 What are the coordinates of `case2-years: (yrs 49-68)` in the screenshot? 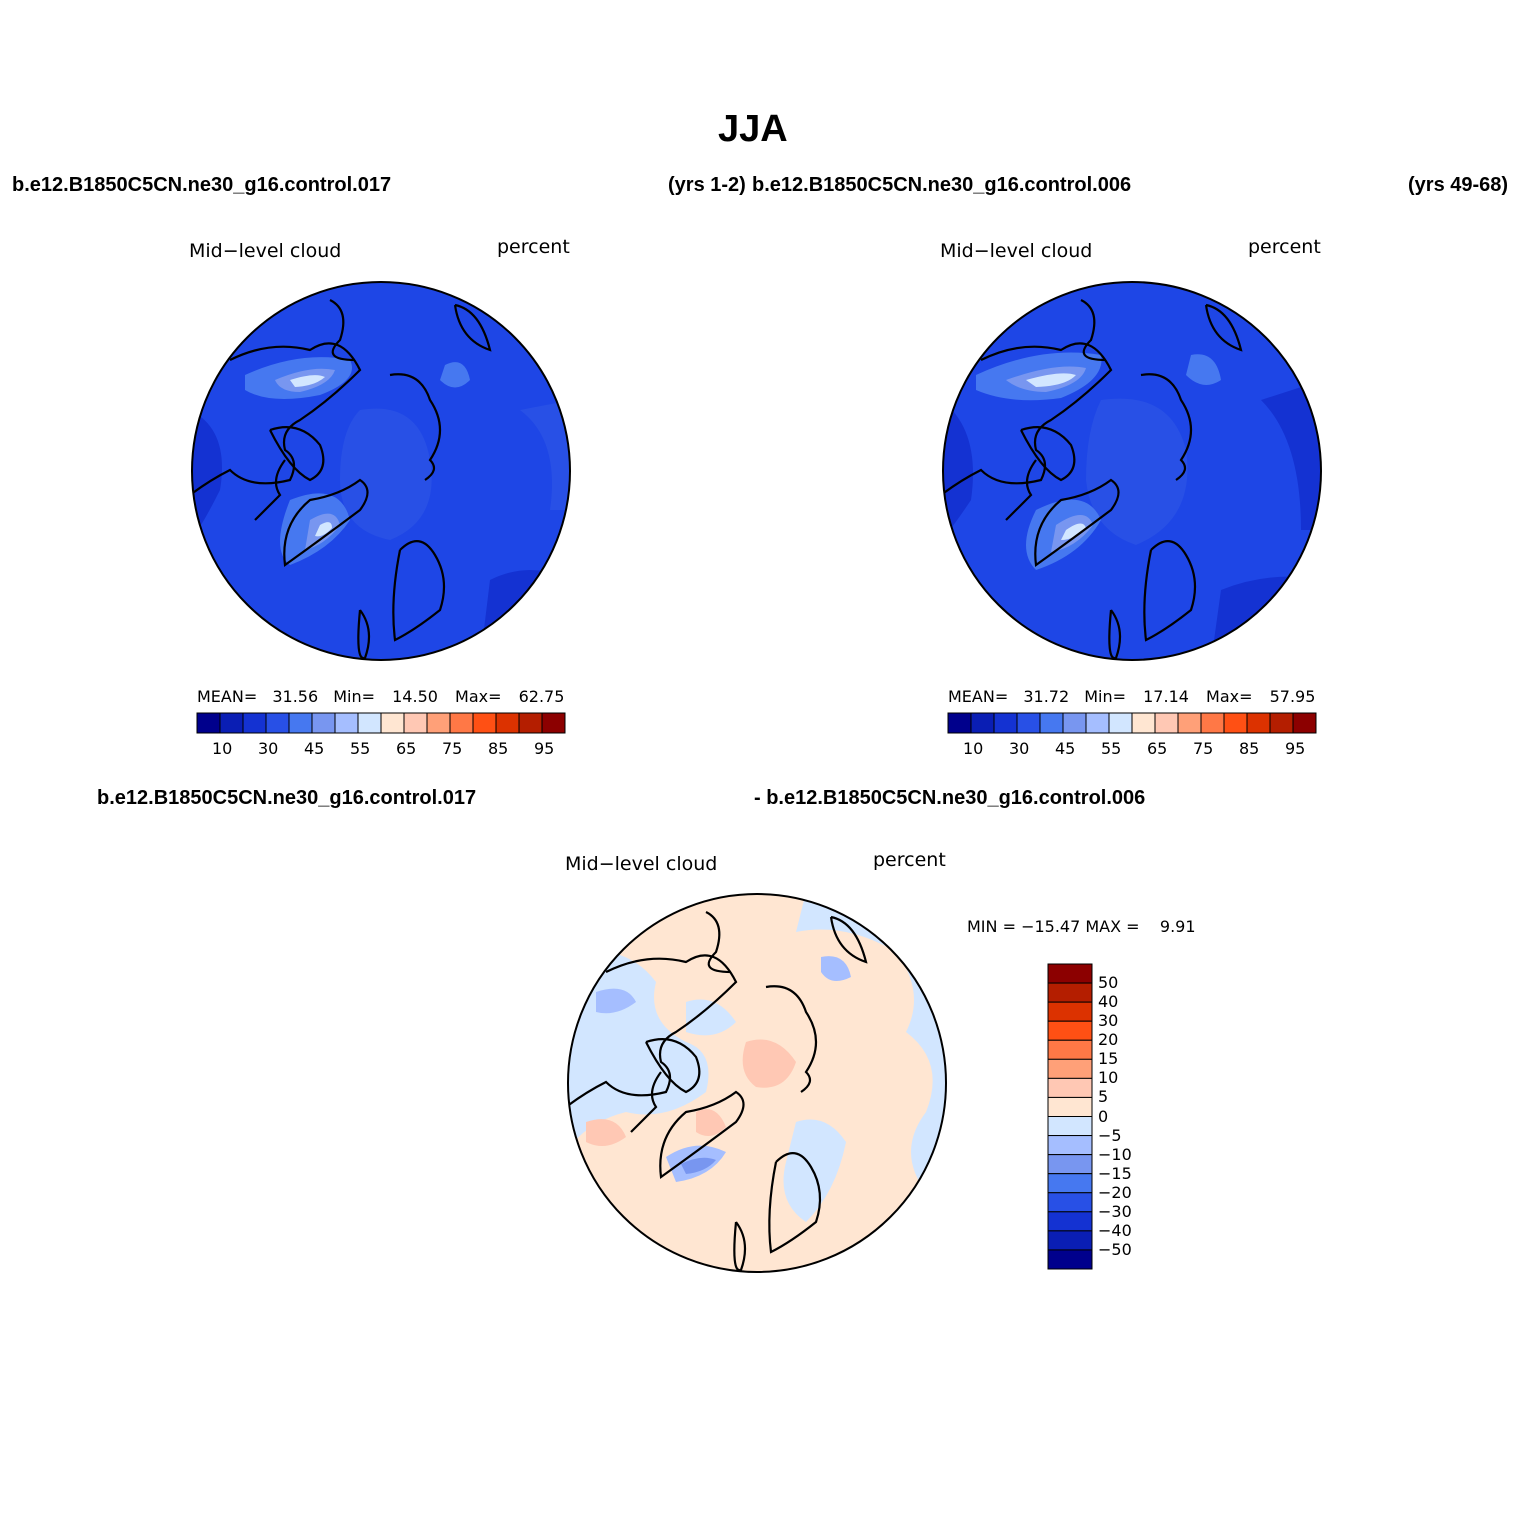 It's located at (1458, 185).